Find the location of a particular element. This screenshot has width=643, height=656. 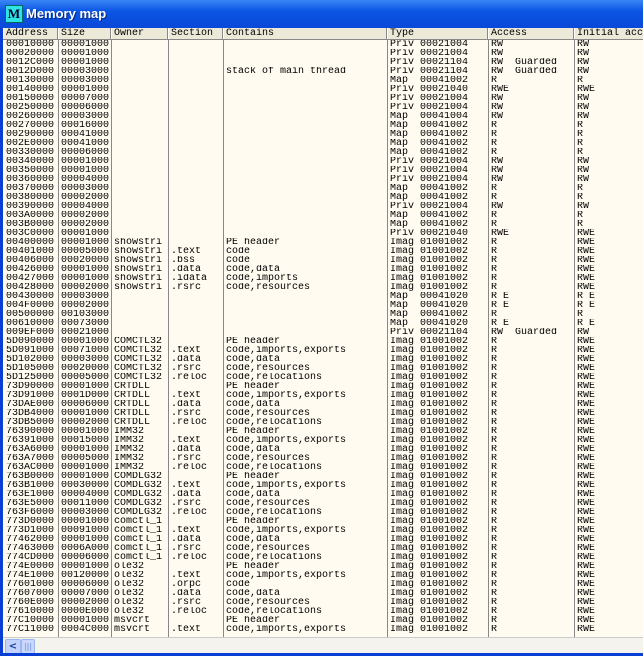

table-row: 00130000 00003000 Map 00041002 R R is located at coordinates (323, 80).